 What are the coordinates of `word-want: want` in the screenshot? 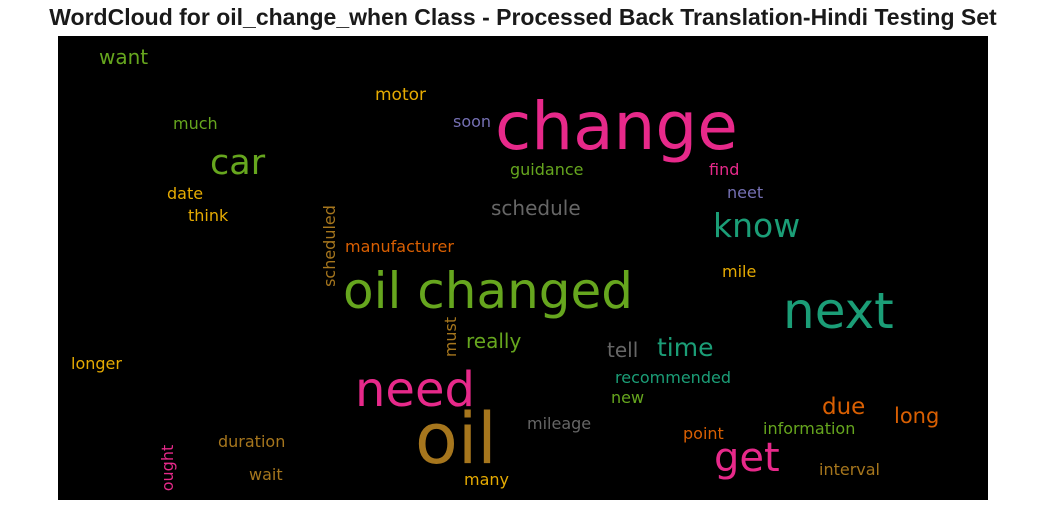 It's located at (124, 57).